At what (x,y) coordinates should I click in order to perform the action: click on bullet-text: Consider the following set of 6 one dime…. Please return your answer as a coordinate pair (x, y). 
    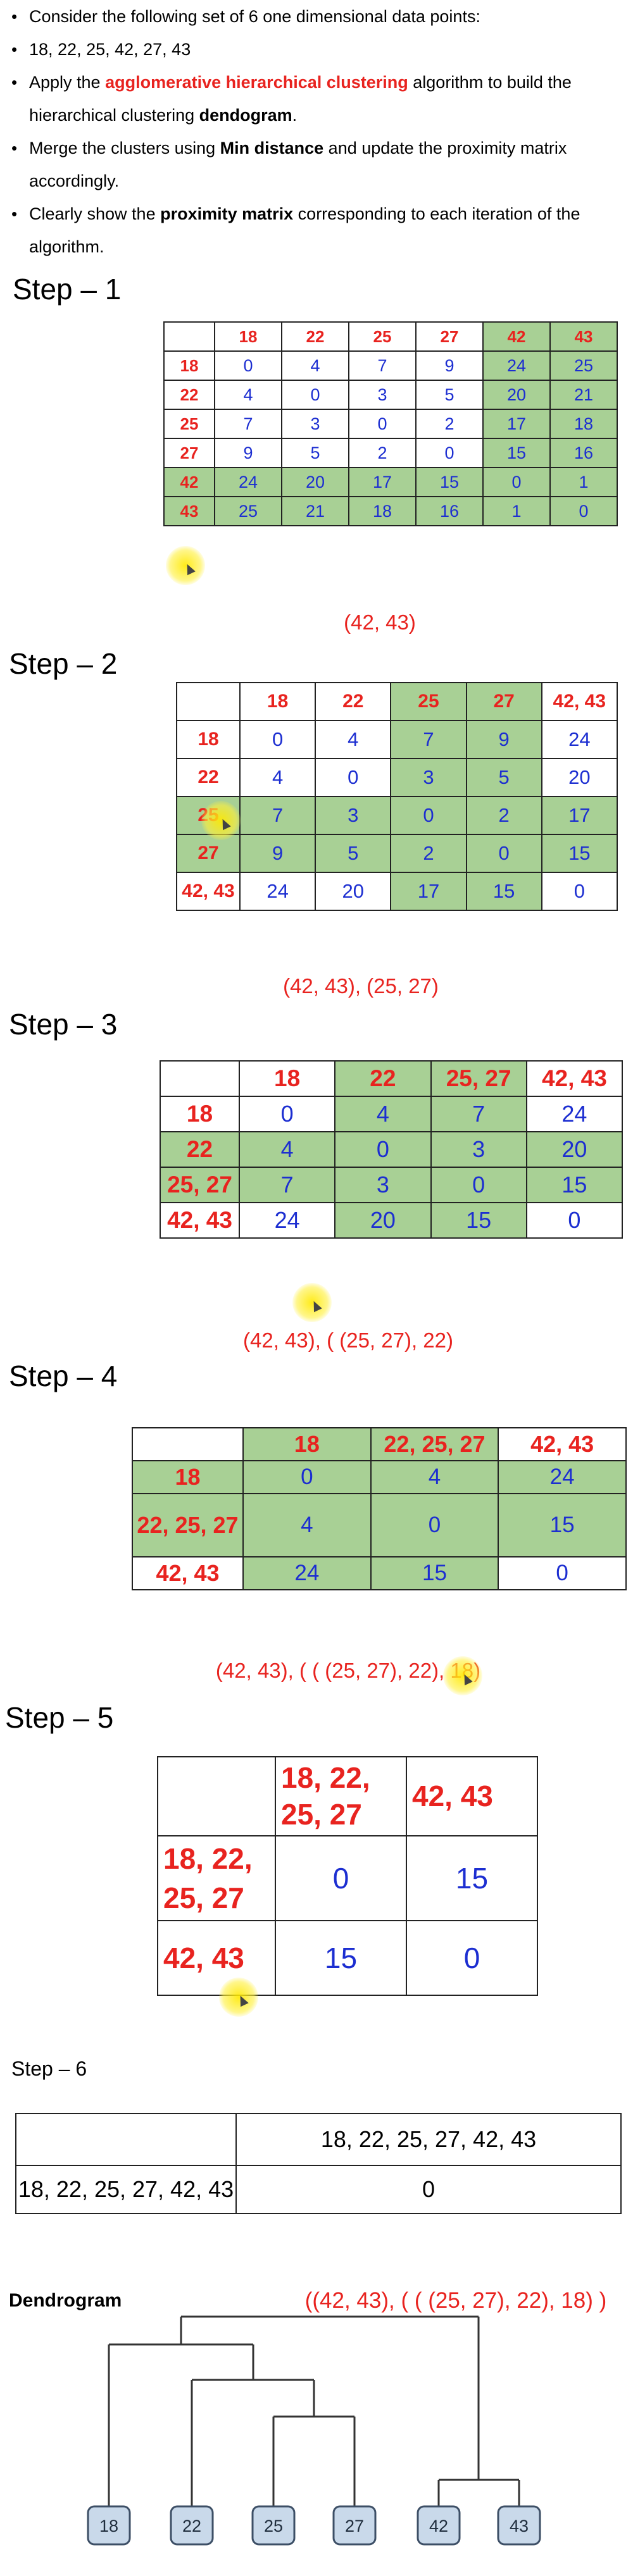
    Looking at the image, I should click on (255, 16).